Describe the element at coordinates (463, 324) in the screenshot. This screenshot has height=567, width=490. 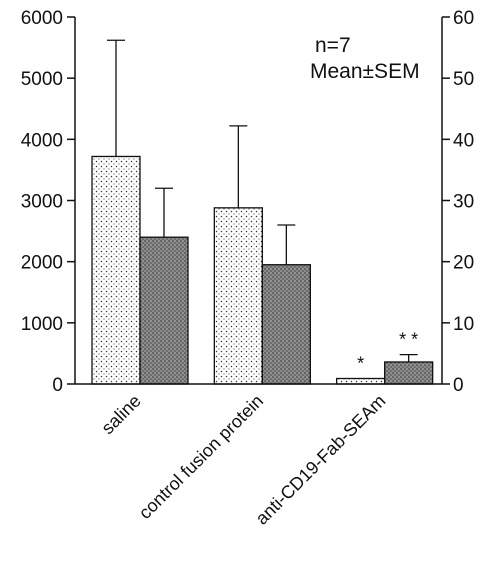
I see `right-tick-label: 10` at that location.